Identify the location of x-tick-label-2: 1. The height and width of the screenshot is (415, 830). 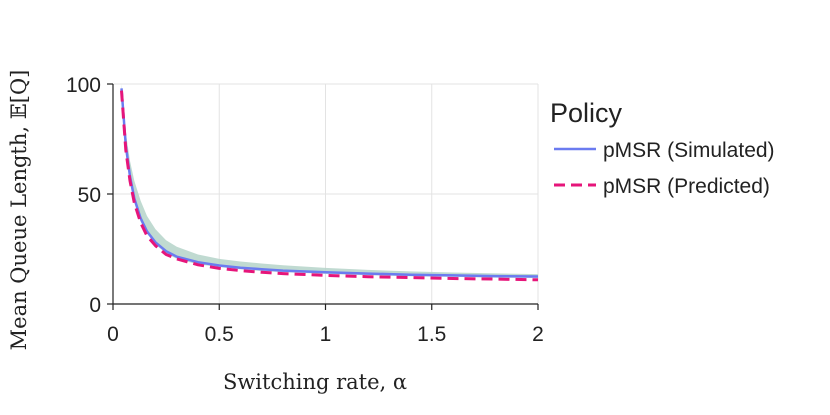
(326, 334).